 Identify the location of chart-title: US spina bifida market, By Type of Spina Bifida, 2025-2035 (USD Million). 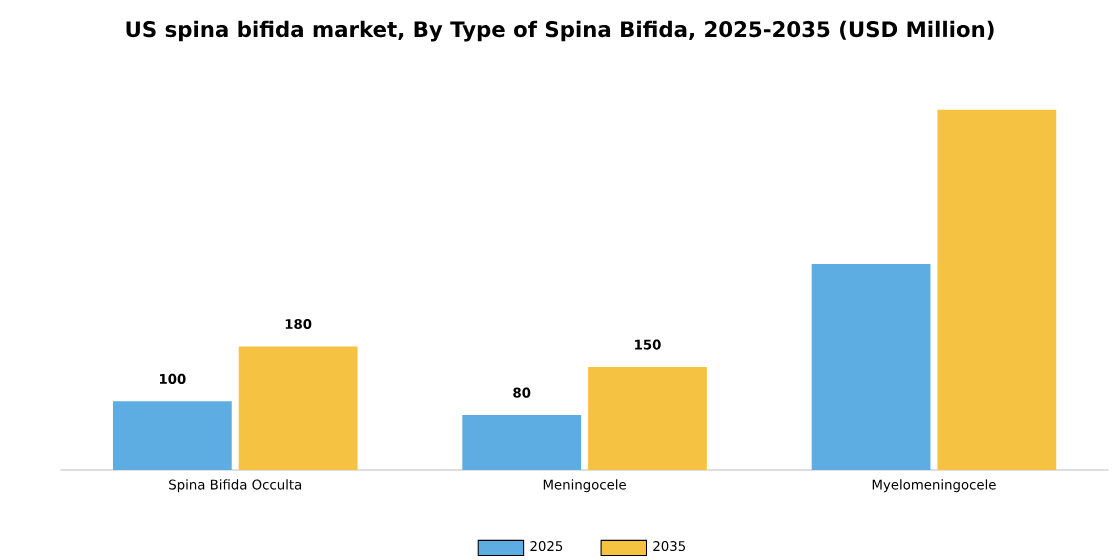
(560, 31).